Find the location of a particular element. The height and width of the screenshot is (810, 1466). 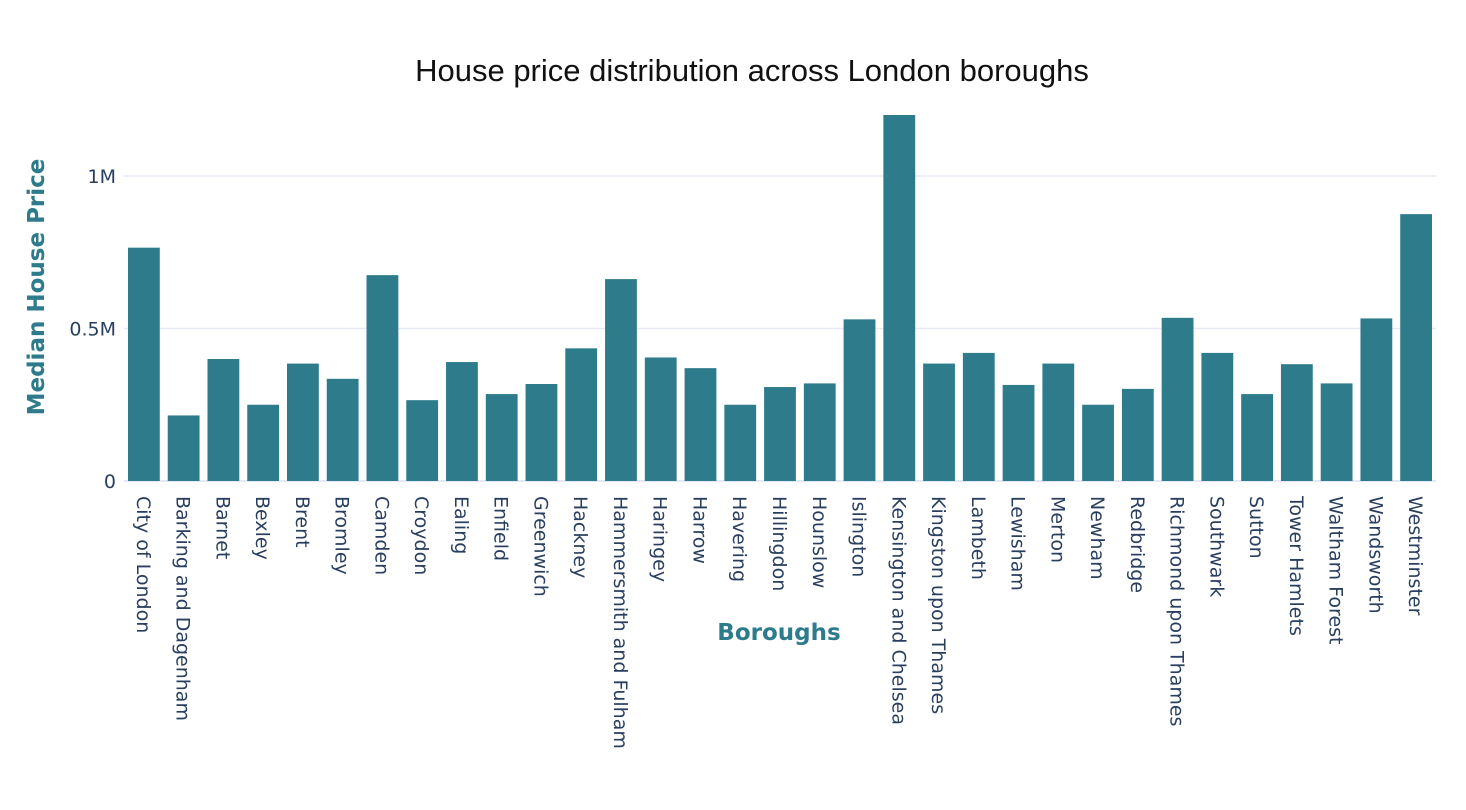

y-tick-label: 1M is located at coordinates (102, 177).